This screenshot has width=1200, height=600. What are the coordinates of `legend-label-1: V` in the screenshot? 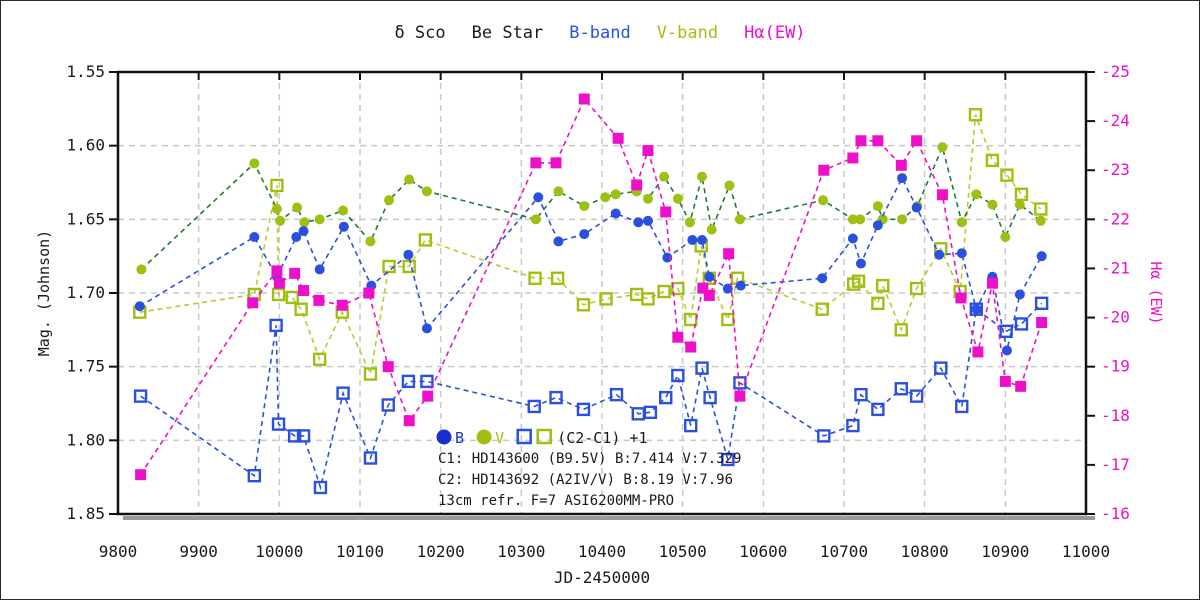 It's located at (499, 438).